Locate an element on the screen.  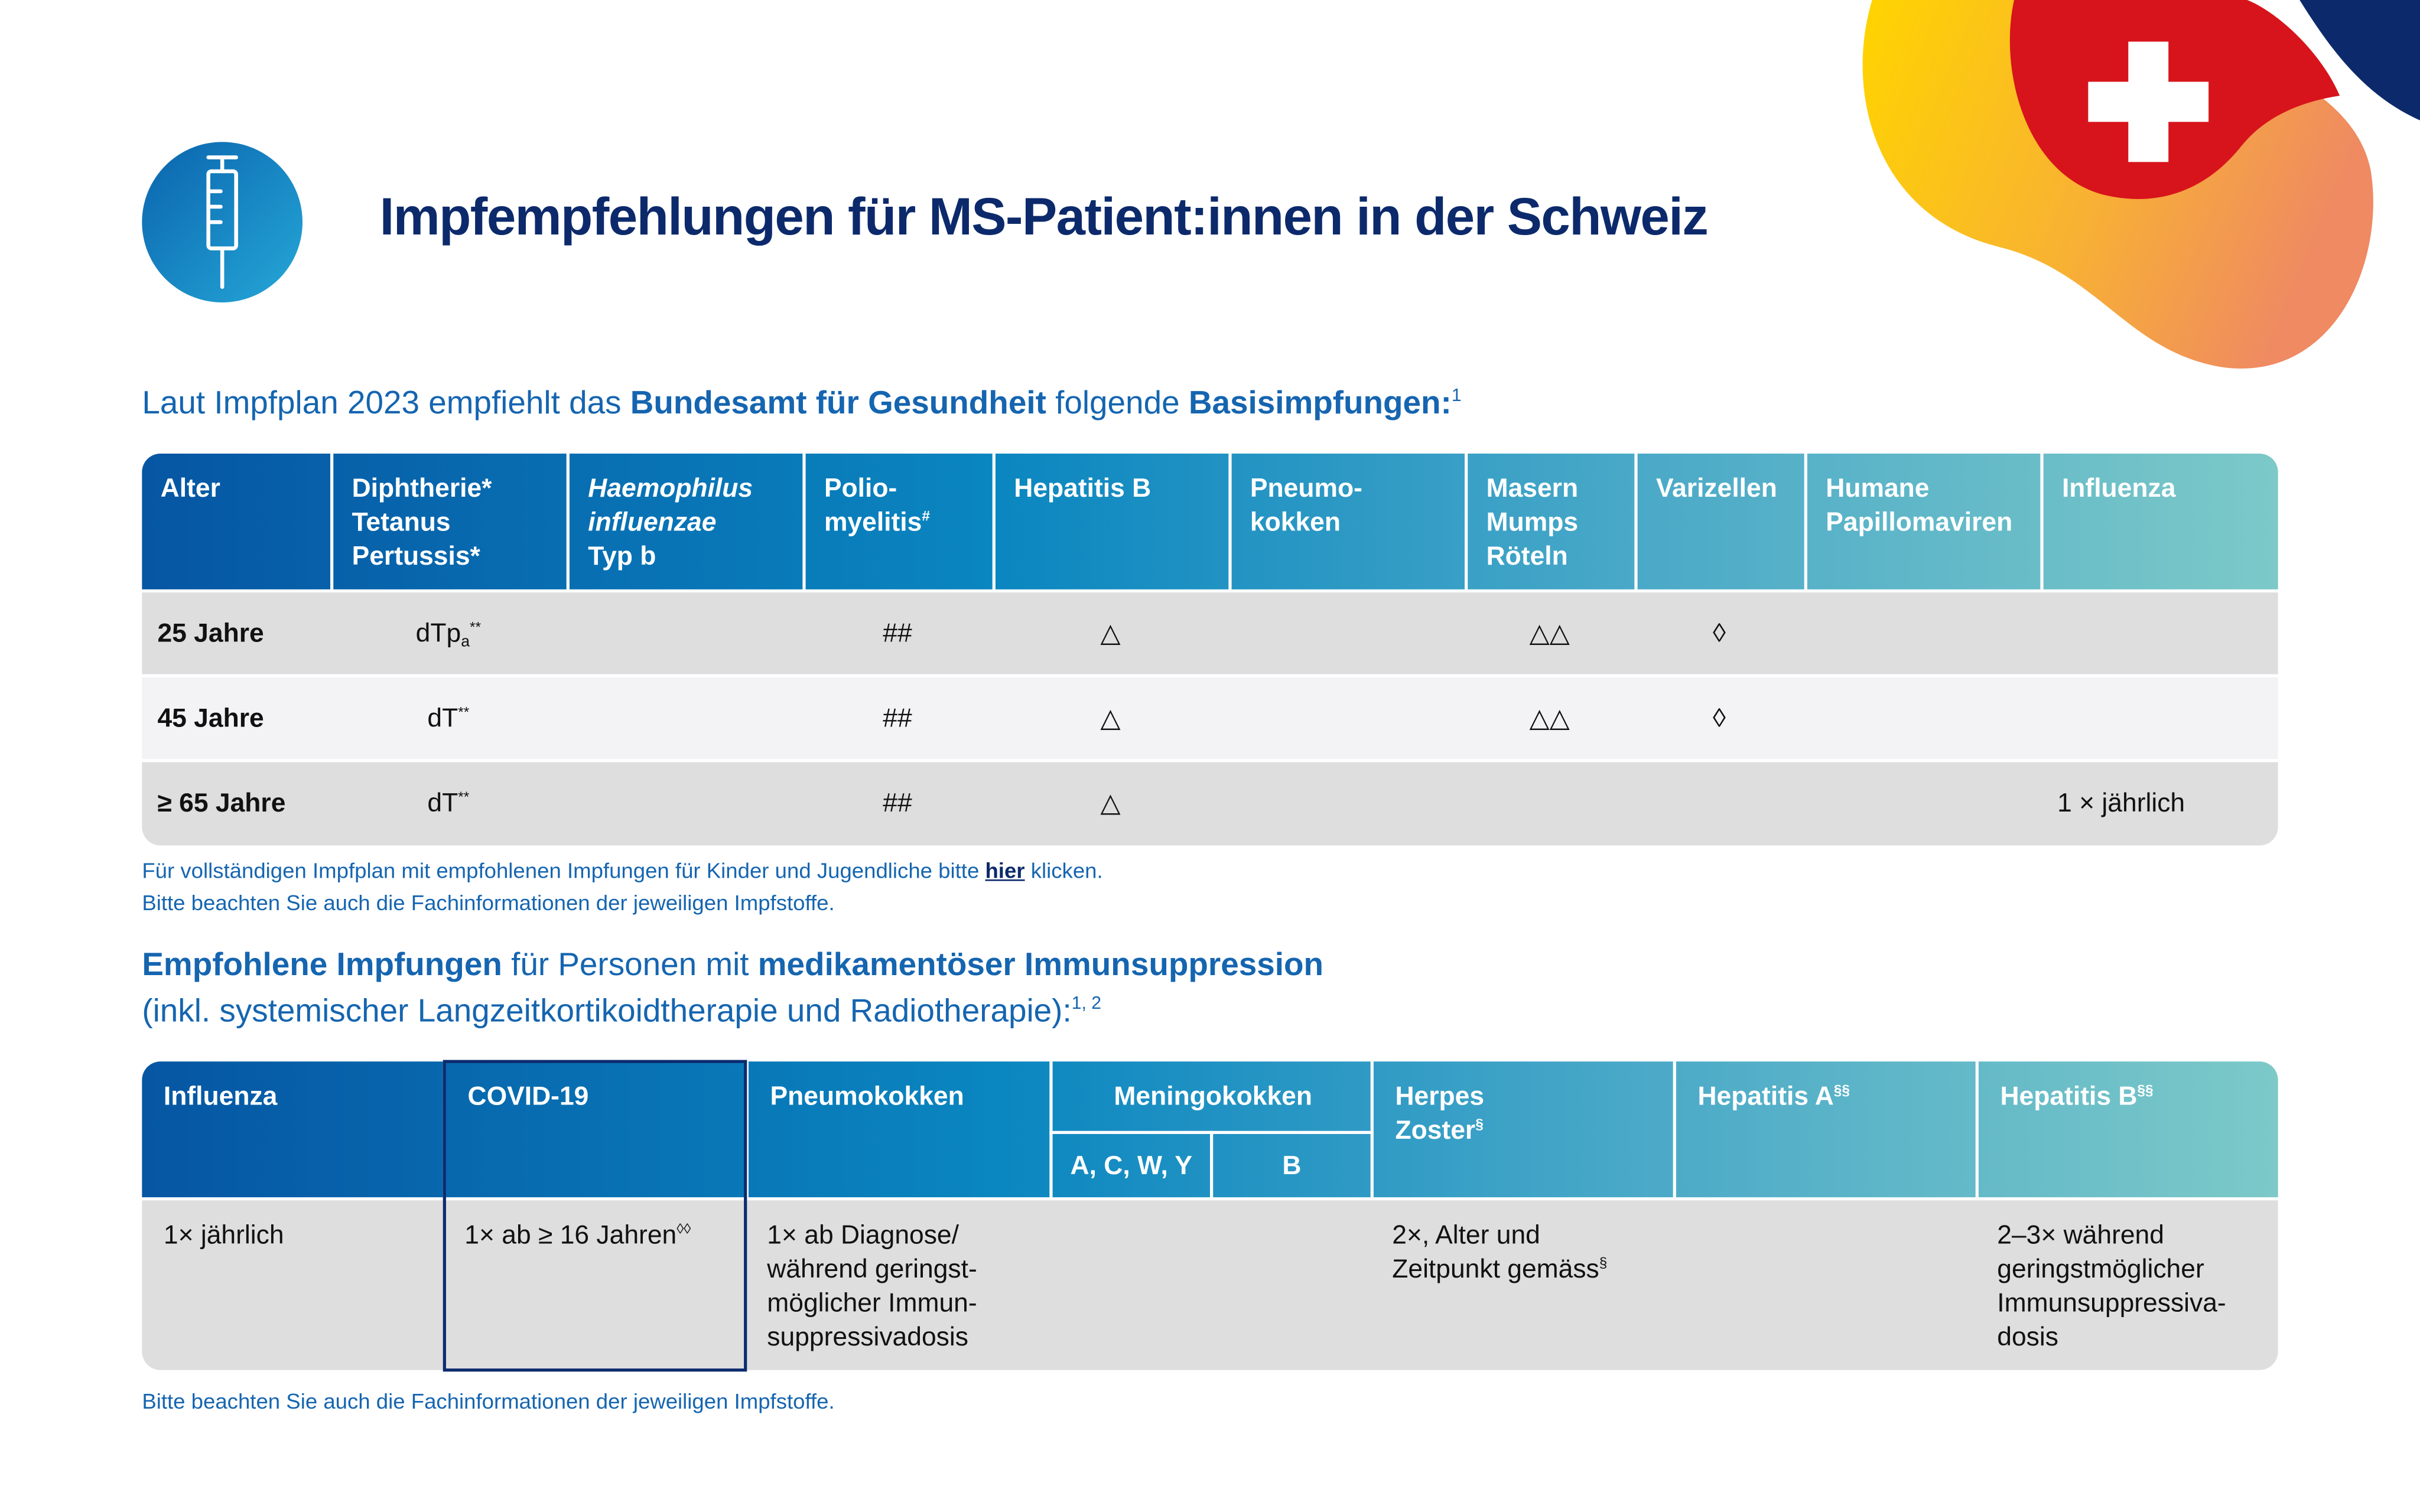
cell-text: △△ is located at coordinates (1549, 632).